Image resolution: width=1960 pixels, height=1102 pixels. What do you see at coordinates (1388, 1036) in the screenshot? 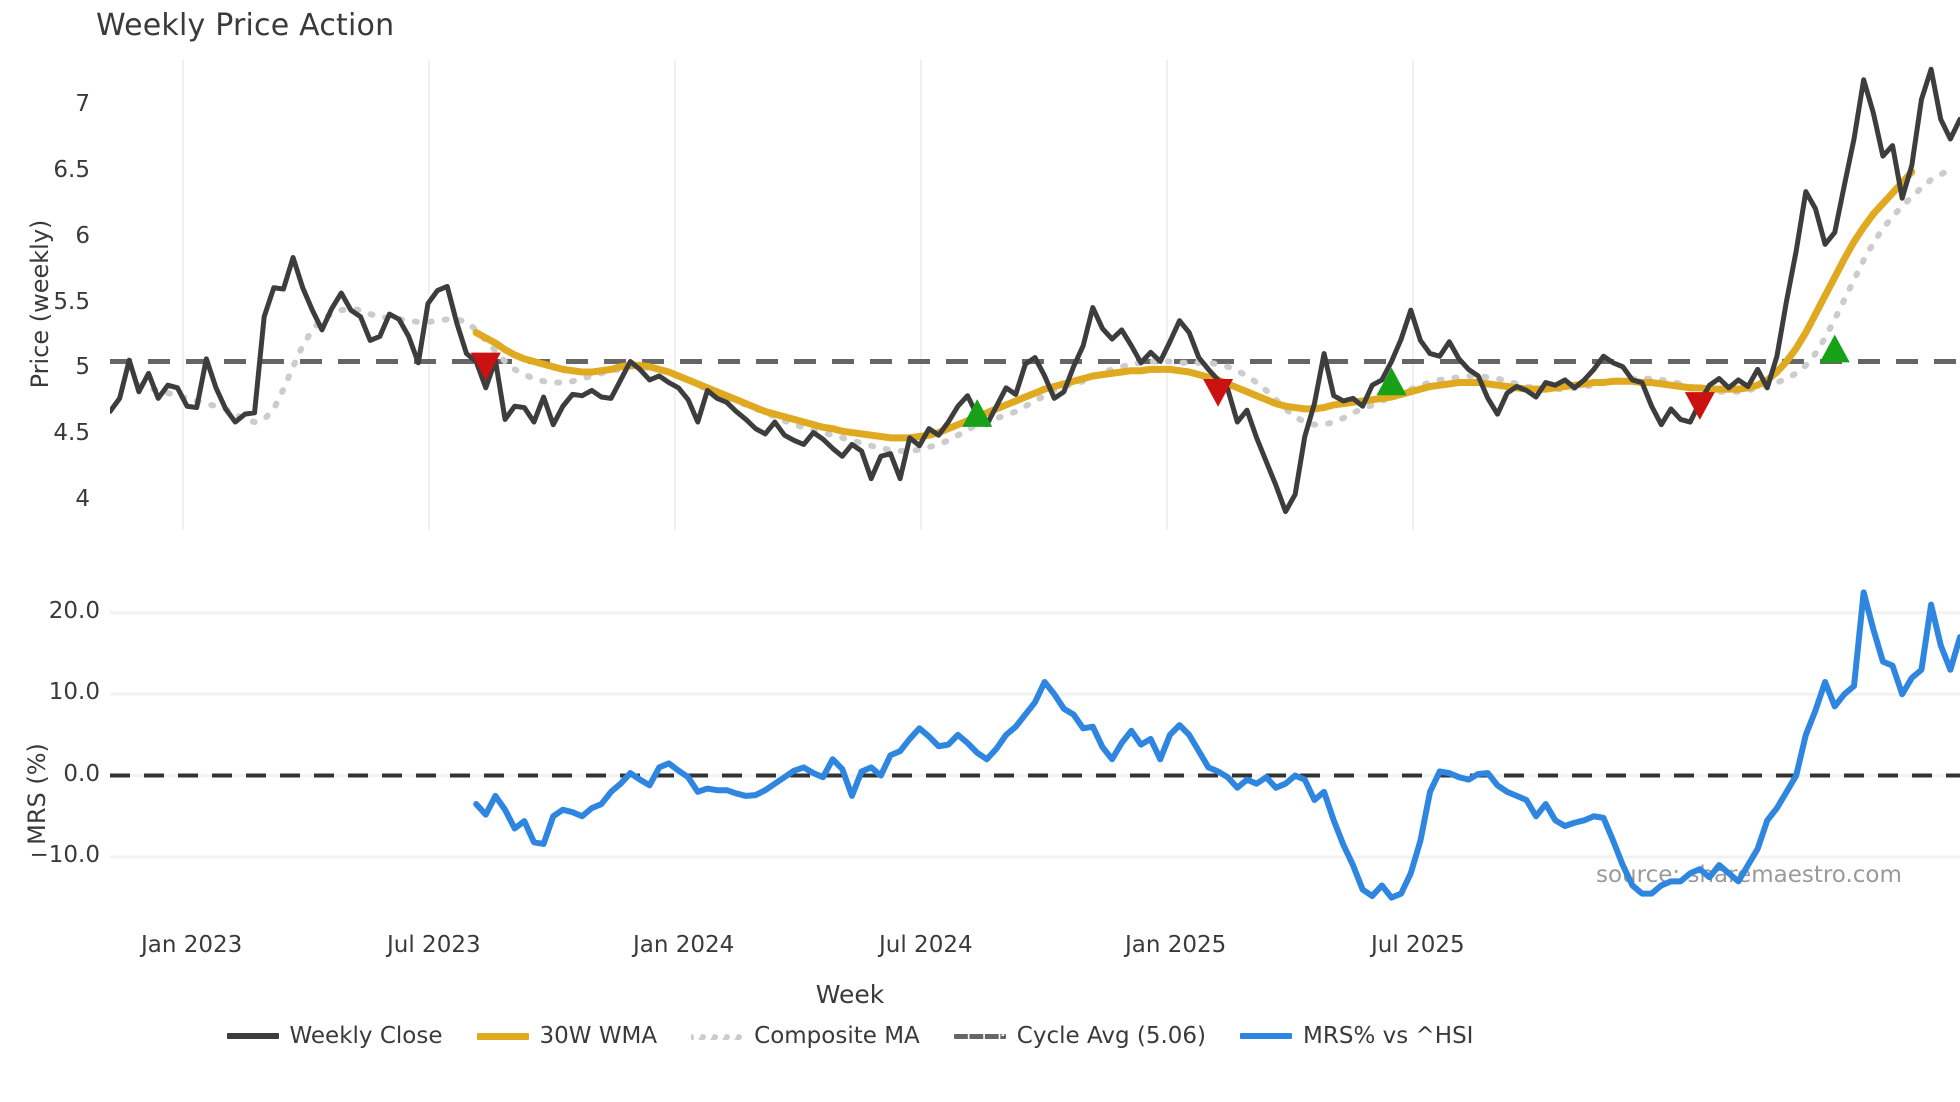
I see `legend-label: MRS% vs ^HSI` at bounding box center [1388, 1036].